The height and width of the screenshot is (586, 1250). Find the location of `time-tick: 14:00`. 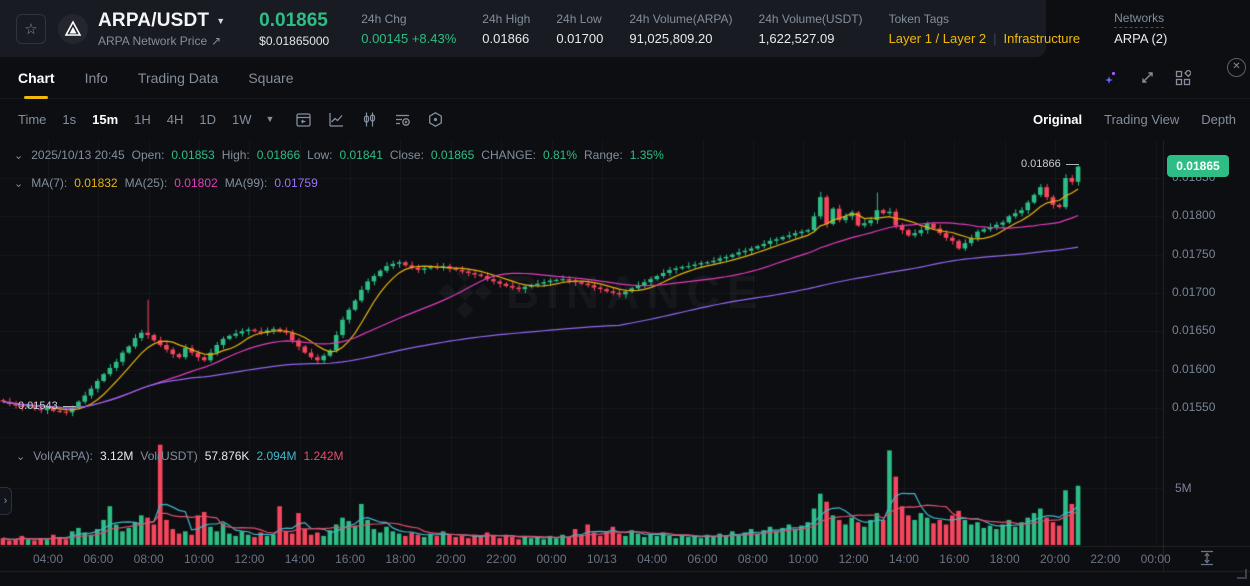

time-tick: 14:00 is located at coordinates (299, 559).